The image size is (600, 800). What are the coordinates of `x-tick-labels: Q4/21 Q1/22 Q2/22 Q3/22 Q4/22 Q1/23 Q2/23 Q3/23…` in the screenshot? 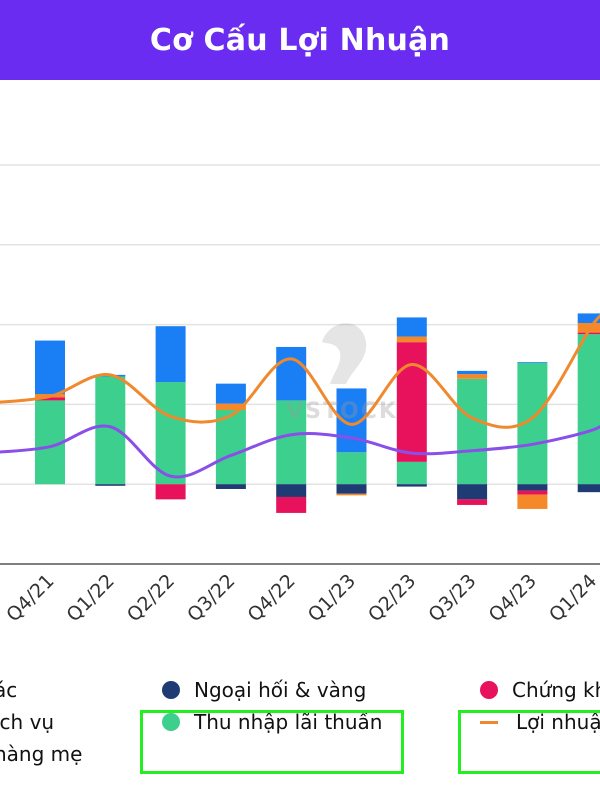 It's located at (301, 598).